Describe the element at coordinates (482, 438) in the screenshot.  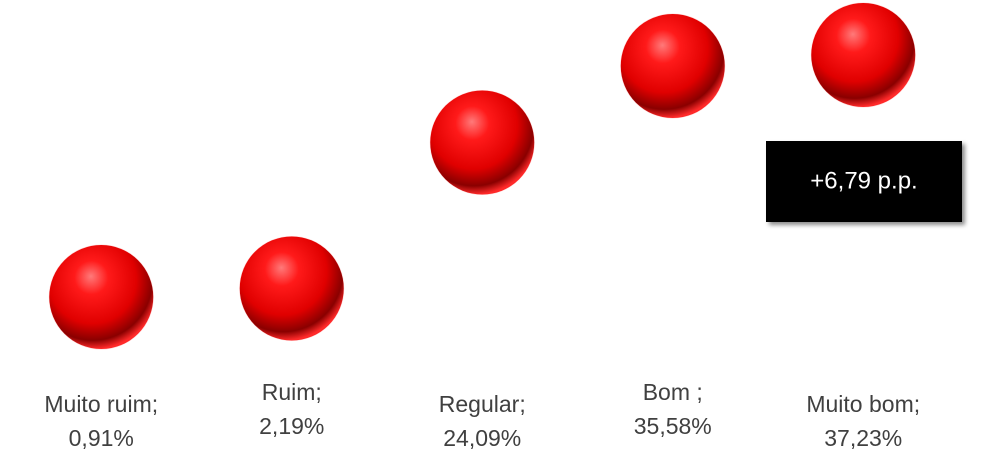
I see `value-label: 24,09%` at that location.